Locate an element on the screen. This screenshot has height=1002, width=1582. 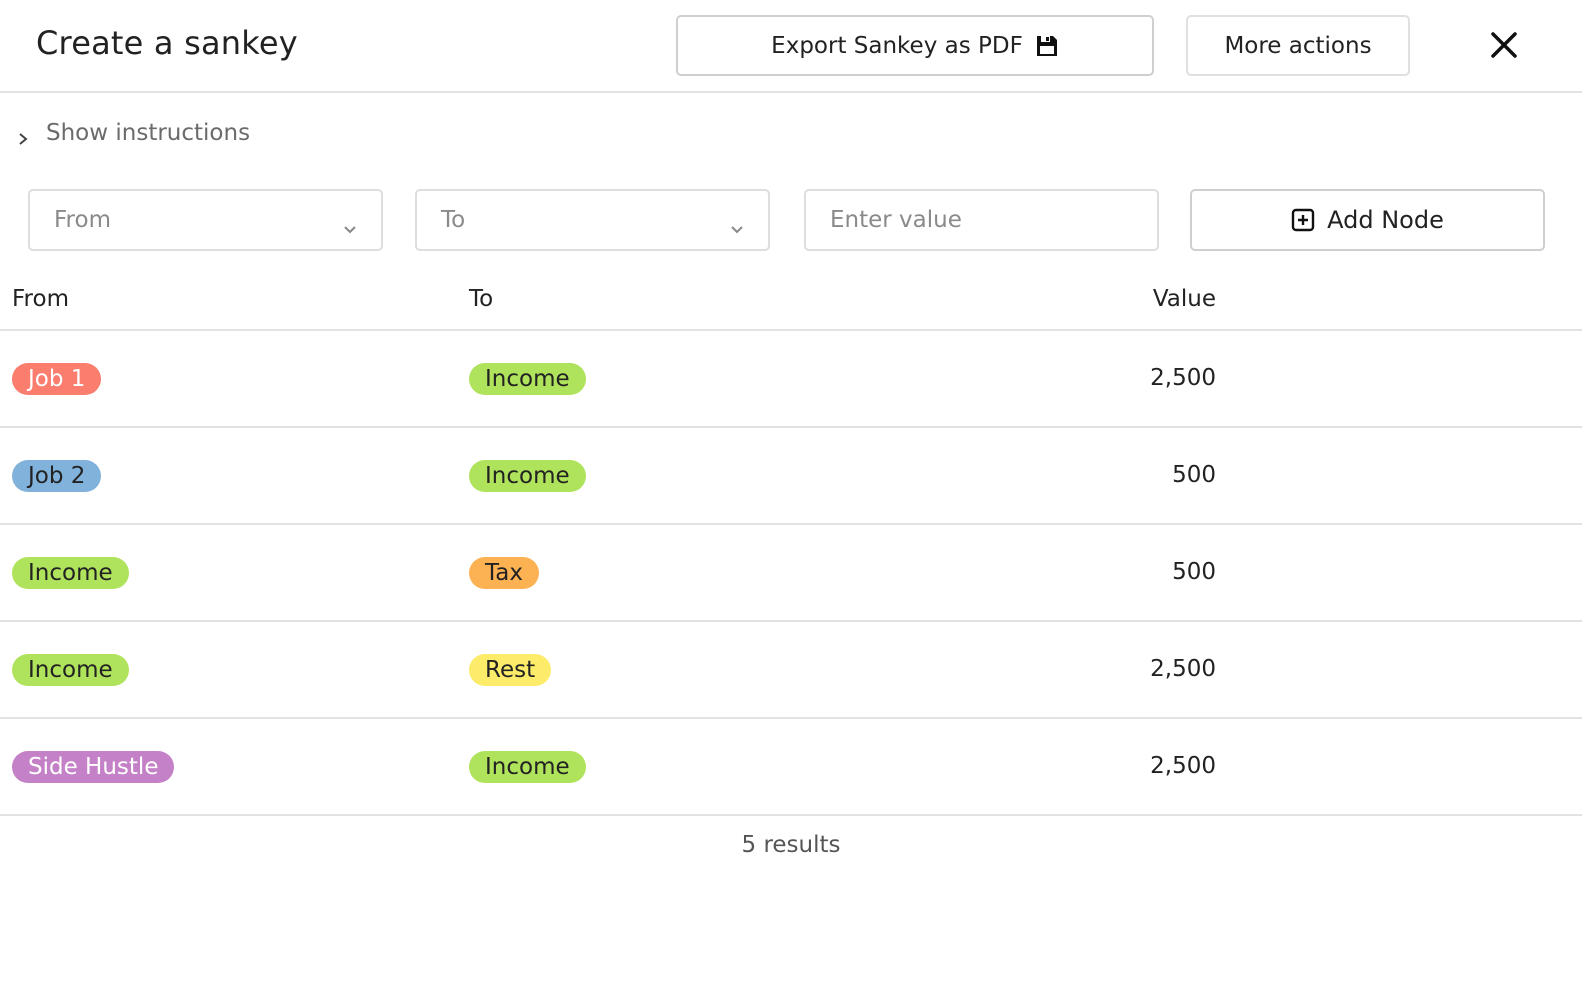
table-row: Side Hustle Income 2,500 is located at coordinates (791, 767).